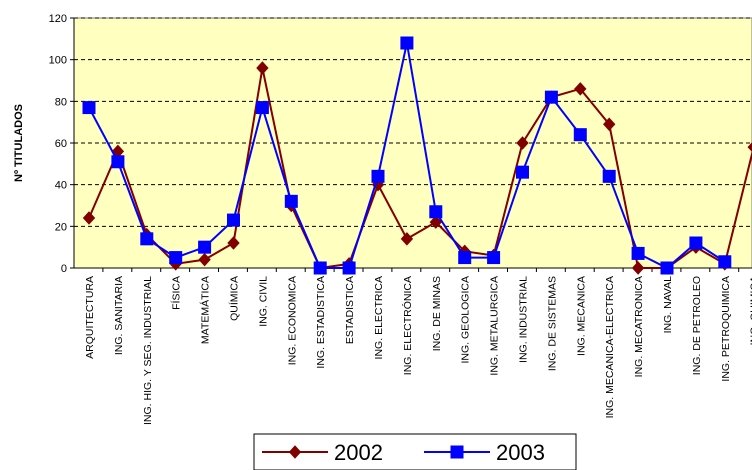 The image size is (752, 470). Describe the element at coordinates (234, 298) in the screenshot. I see `x-category-label: QUÍMICA` at that location.